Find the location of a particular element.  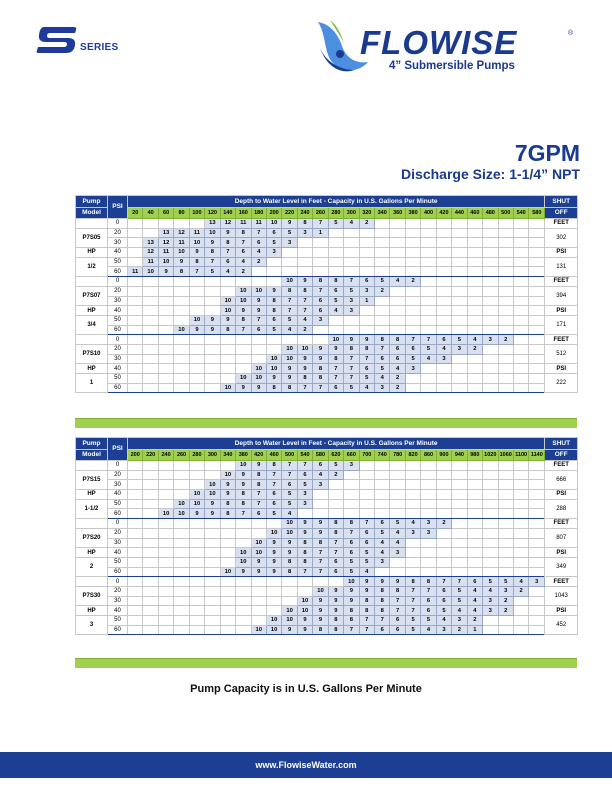

psi-value: 50 is located at coordinates (117, 378).